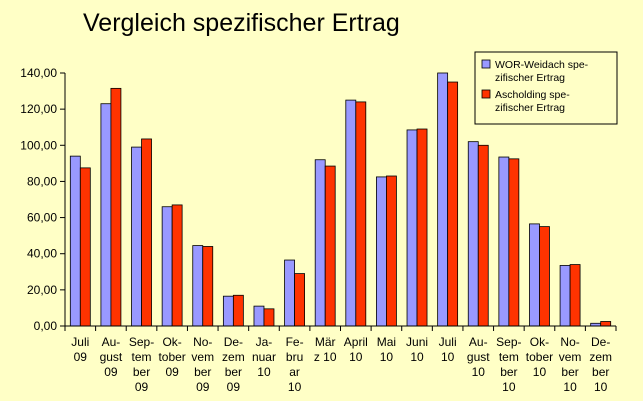 Image resolution: width=643 pixels, height=401 pixels. Describe the element at coordinates (539, 357) in the screenshot. I see `x-tick-label: Ok-tober 10` at that location.